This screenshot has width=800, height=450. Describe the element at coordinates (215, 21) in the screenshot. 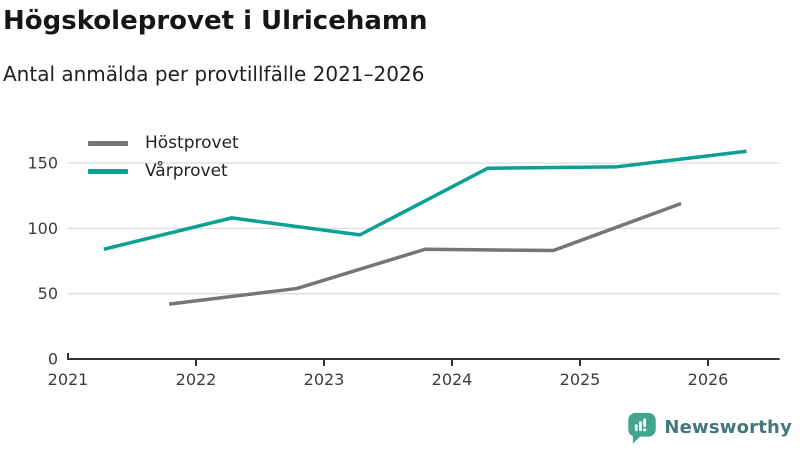

I see `chart-title: Högskoleprovet i Ulricehamn` at that location.